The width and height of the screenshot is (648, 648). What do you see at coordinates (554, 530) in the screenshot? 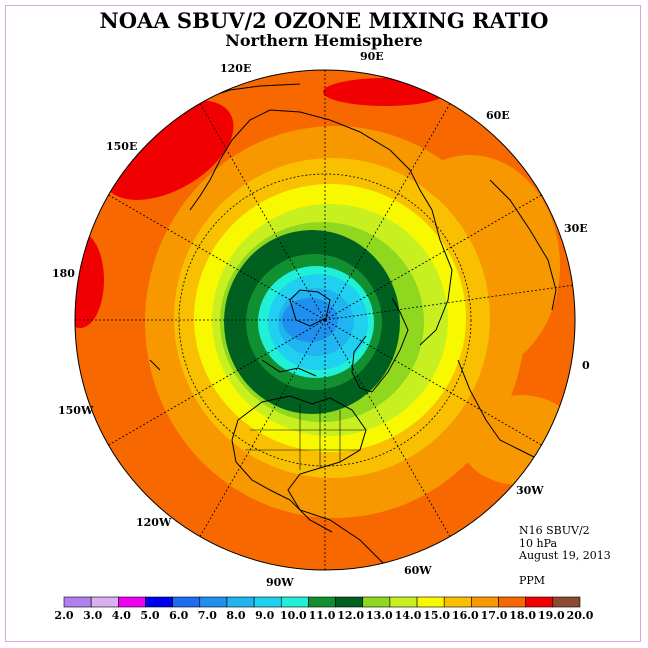
I see `instrument-label: N16 SBUV/2` at bounding box center [554, 530].